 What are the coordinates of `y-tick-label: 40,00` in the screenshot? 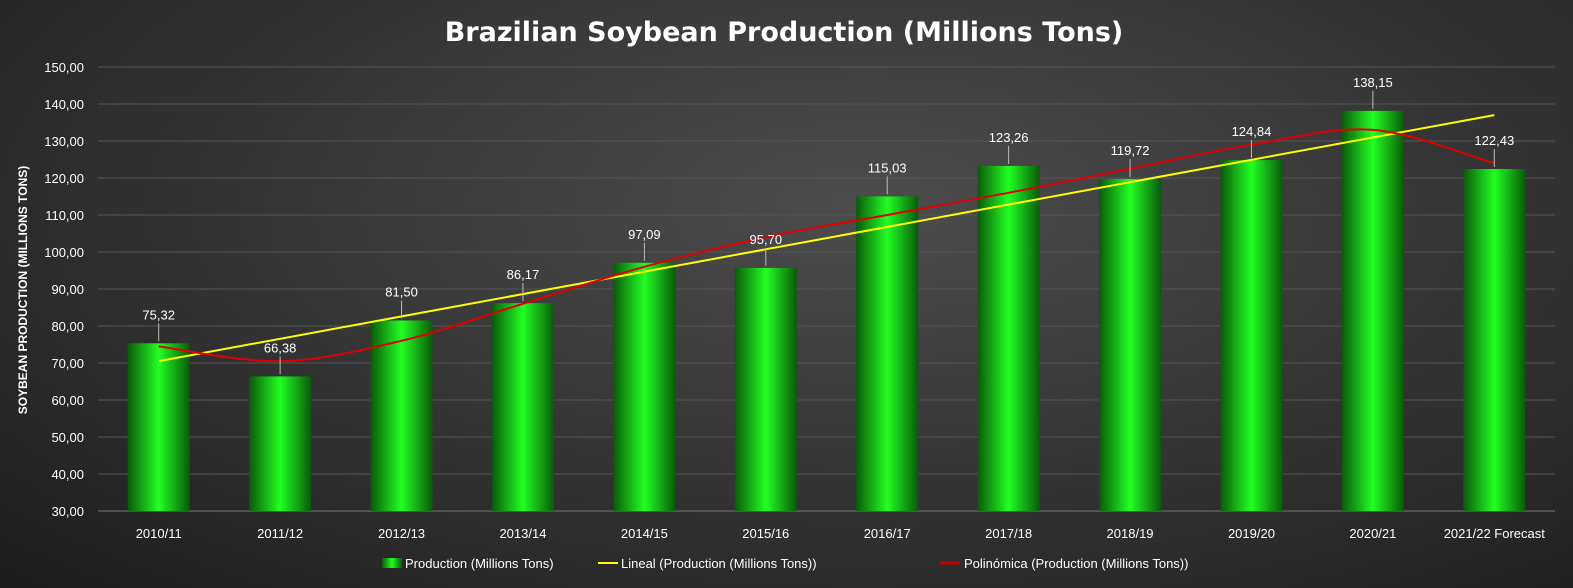 It's located at (67, 474).